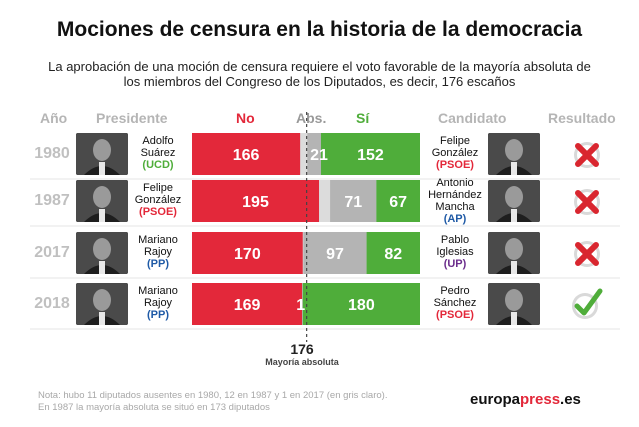 The image size is (639, 427). I want to click on year-2017: 2017, so click(52, 252).